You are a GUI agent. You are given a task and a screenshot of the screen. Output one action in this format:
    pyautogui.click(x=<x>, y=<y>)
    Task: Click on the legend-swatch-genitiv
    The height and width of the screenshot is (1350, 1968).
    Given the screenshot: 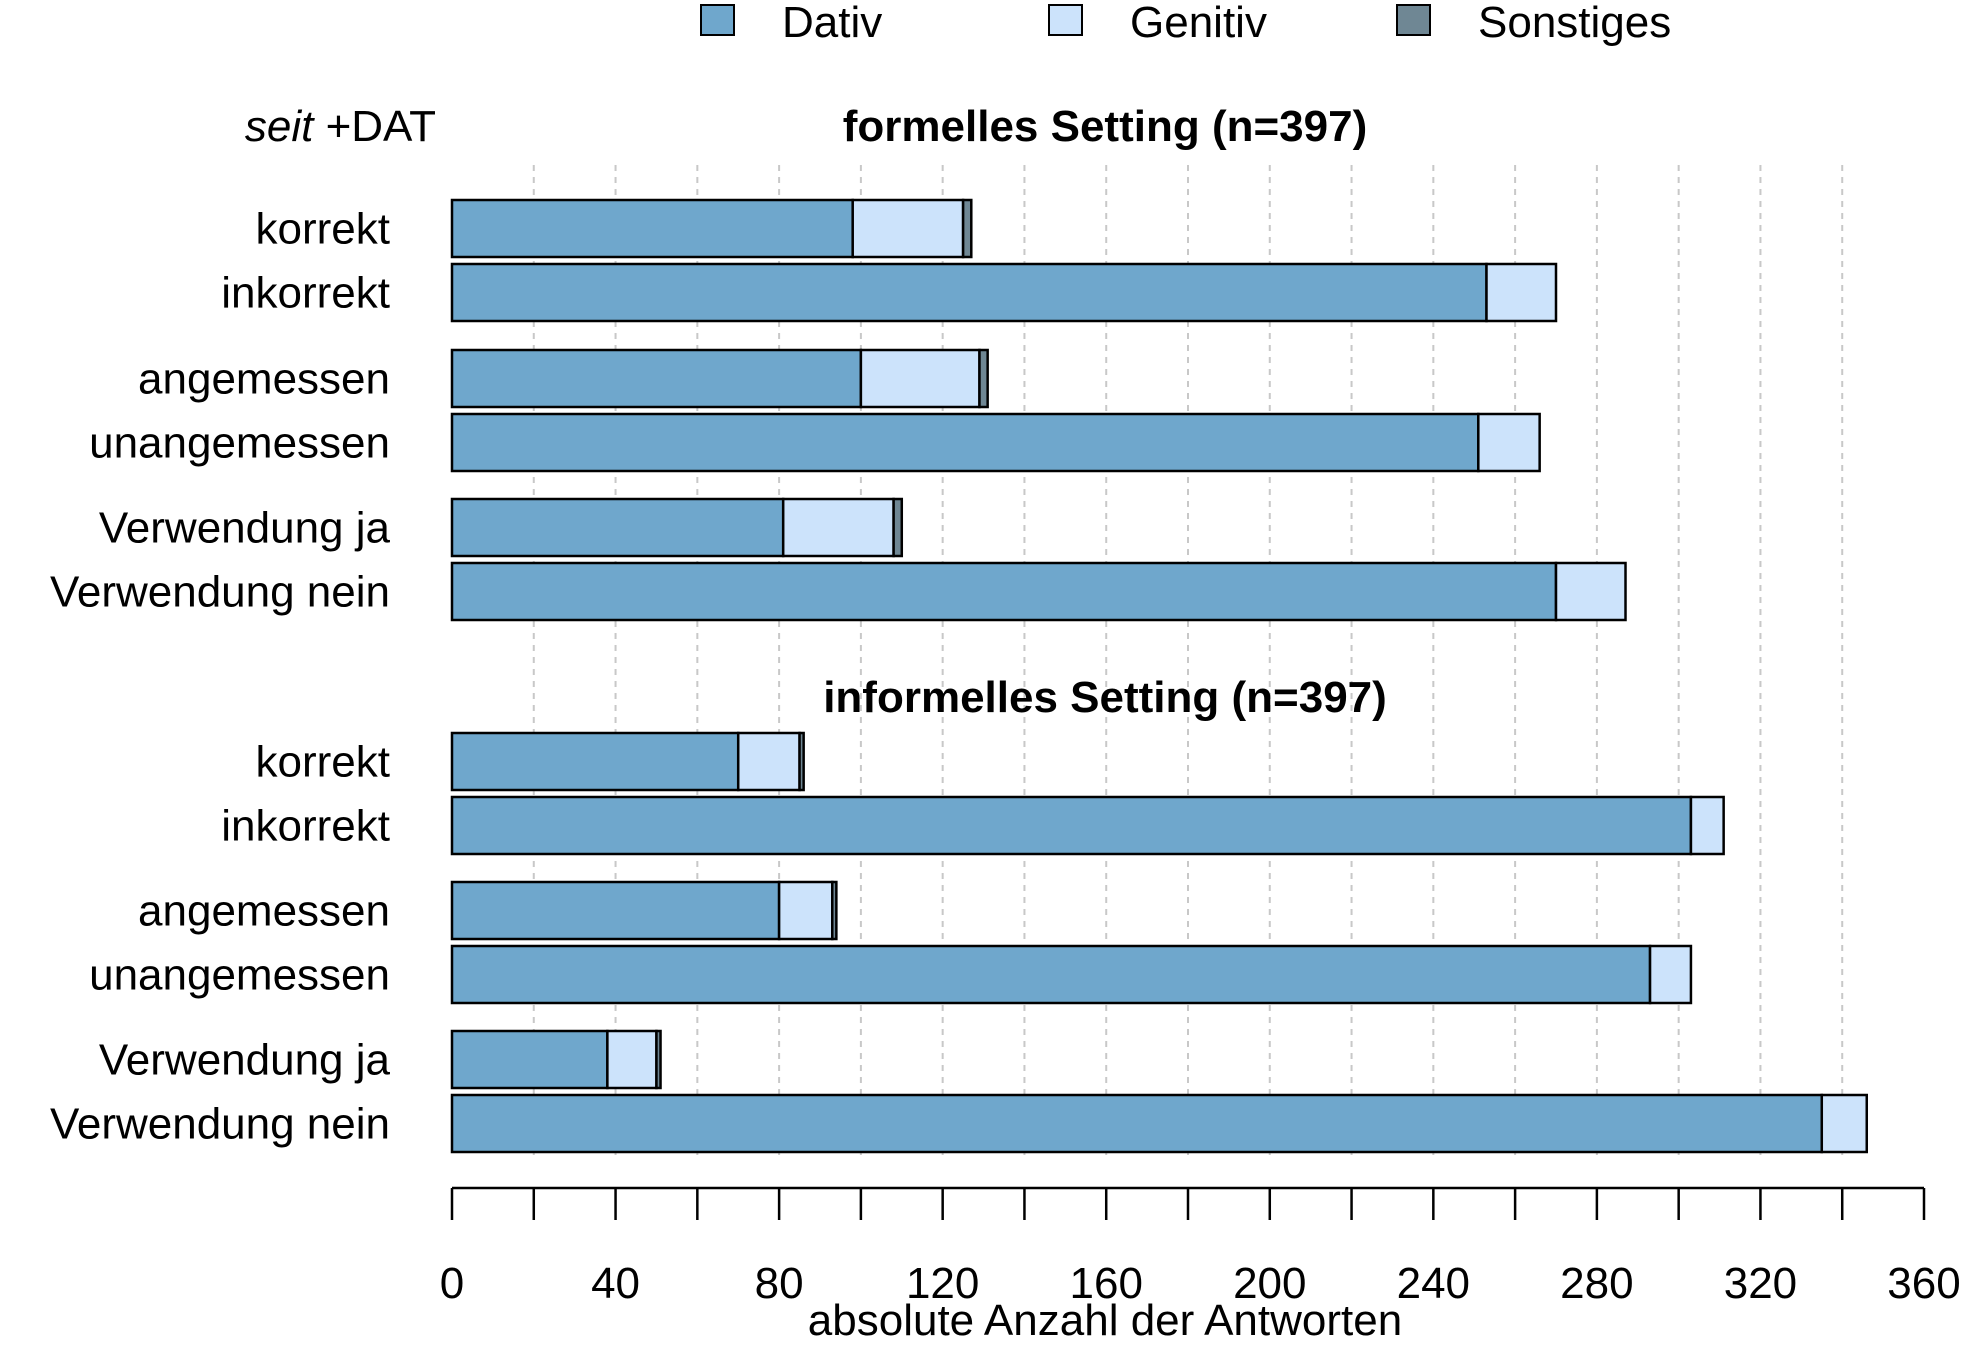 What is the action you would take?
    pyautogui.click(x=1065, y=20)
    